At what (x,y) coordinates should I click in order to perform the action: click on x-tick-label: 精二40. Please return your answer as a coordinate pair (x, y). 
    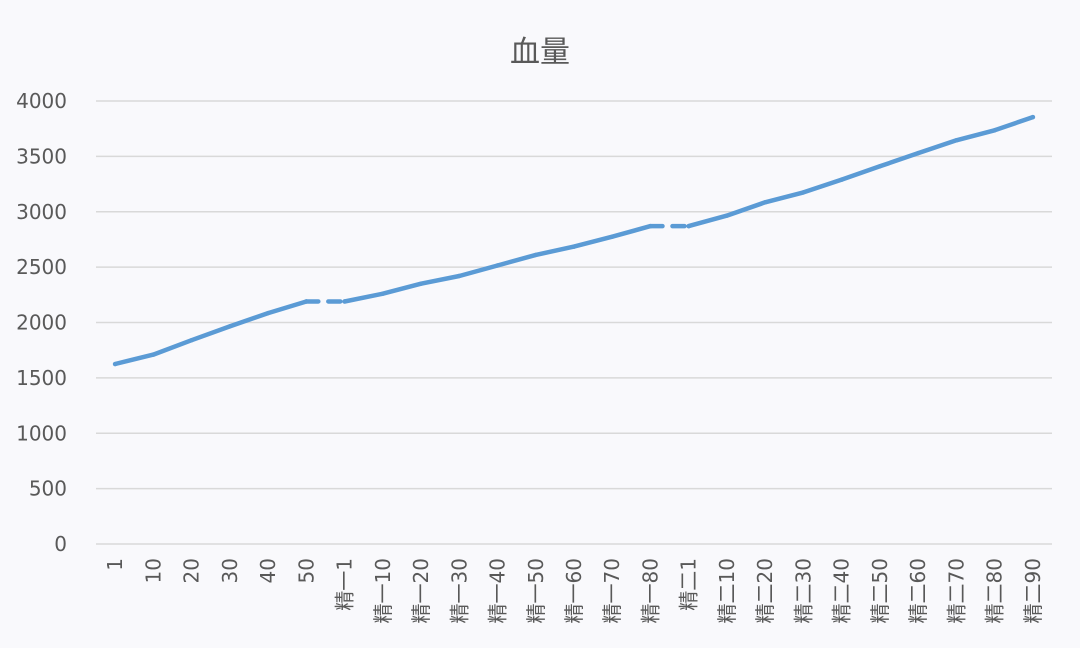
    Looking at the image, I should click on (842, 590).